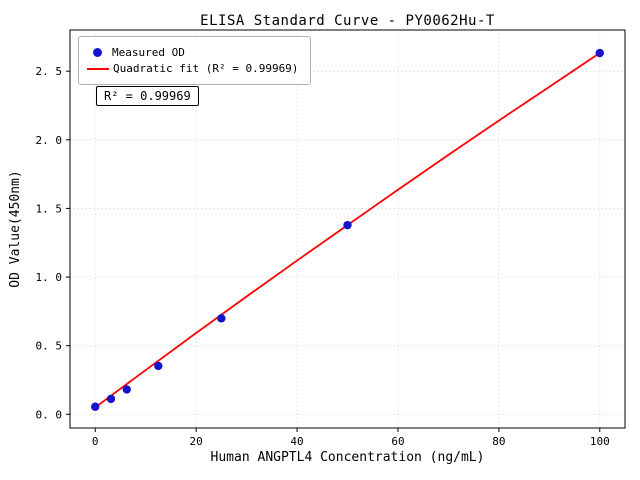 Image resolution: width=640 pixels, height=480 pixels. What do you see at coordinates (498, 441) in the screenshot?
I see `x-tick-label: 80` at bounding box center [498, 441].